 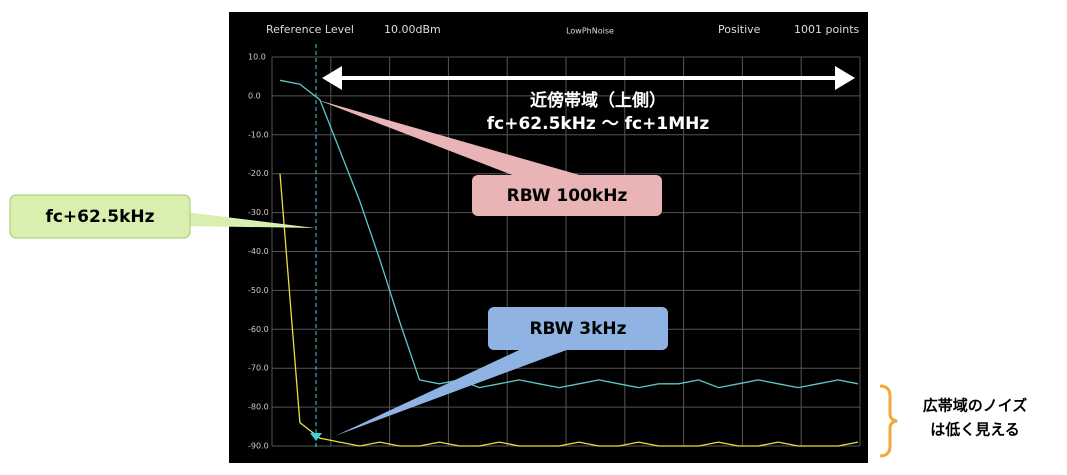 I want to click on y-tick-label: -60.0, so click(x=258, y=329).